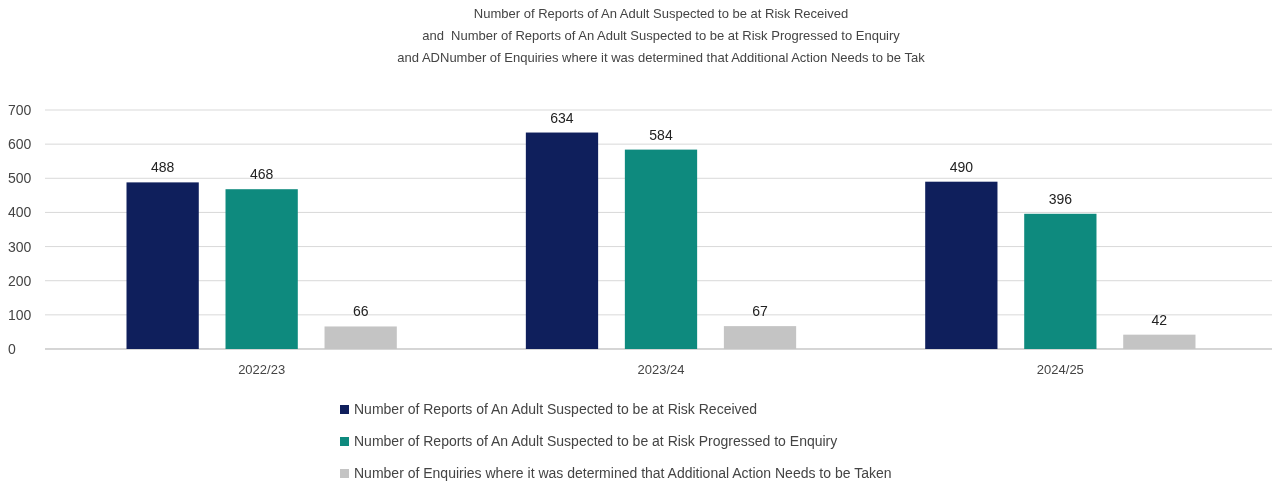  What do you see at coordinates (961, 166) in the screenshot?
I see `data-label: 490` at bounding box center [961, 166].